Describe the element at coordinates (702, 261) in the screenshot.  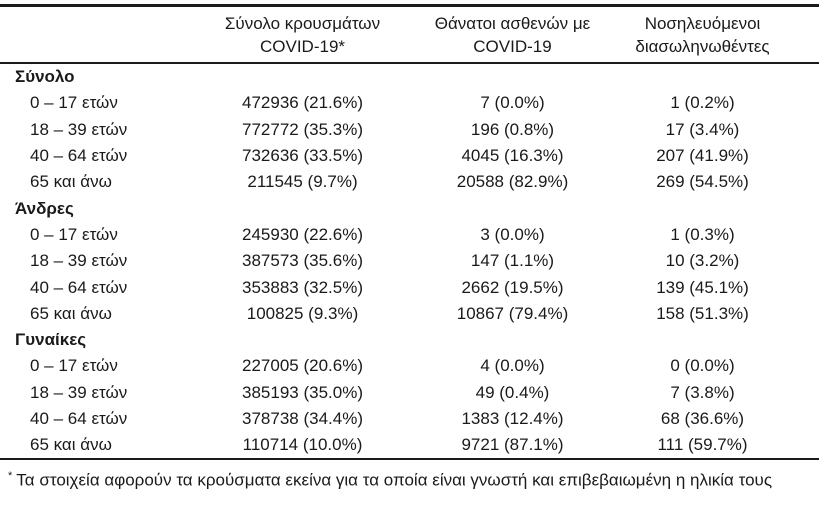
I see `intubated-value: 10 (3.2%)` at that location.